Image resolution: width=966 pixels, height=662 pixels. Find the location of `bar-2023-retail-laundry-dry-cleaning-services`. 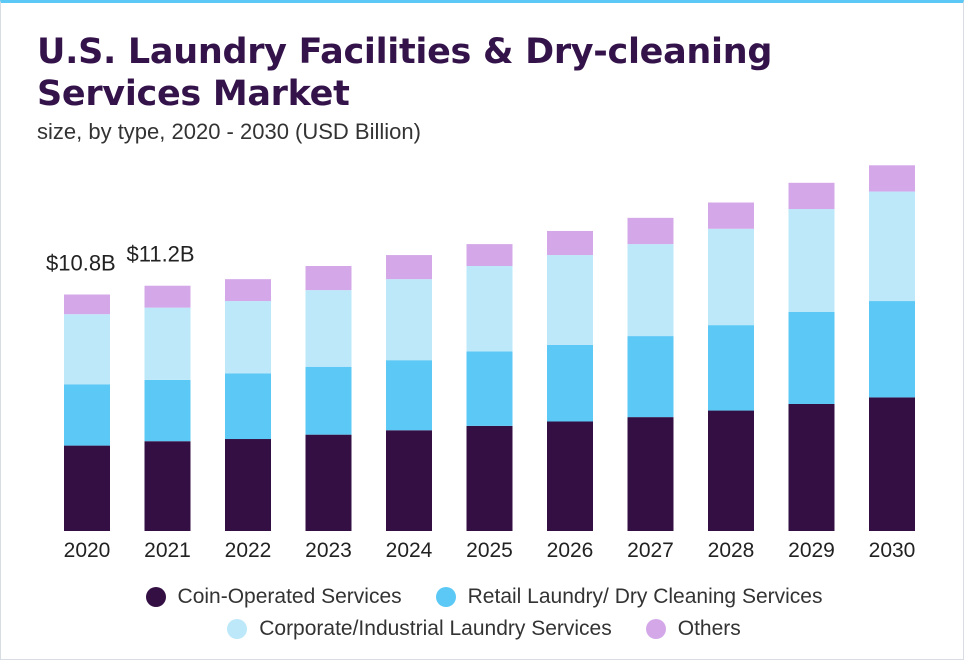

bar-2023-retail-laundry-dry-cleaning-services is located at coordinates (328, 400).